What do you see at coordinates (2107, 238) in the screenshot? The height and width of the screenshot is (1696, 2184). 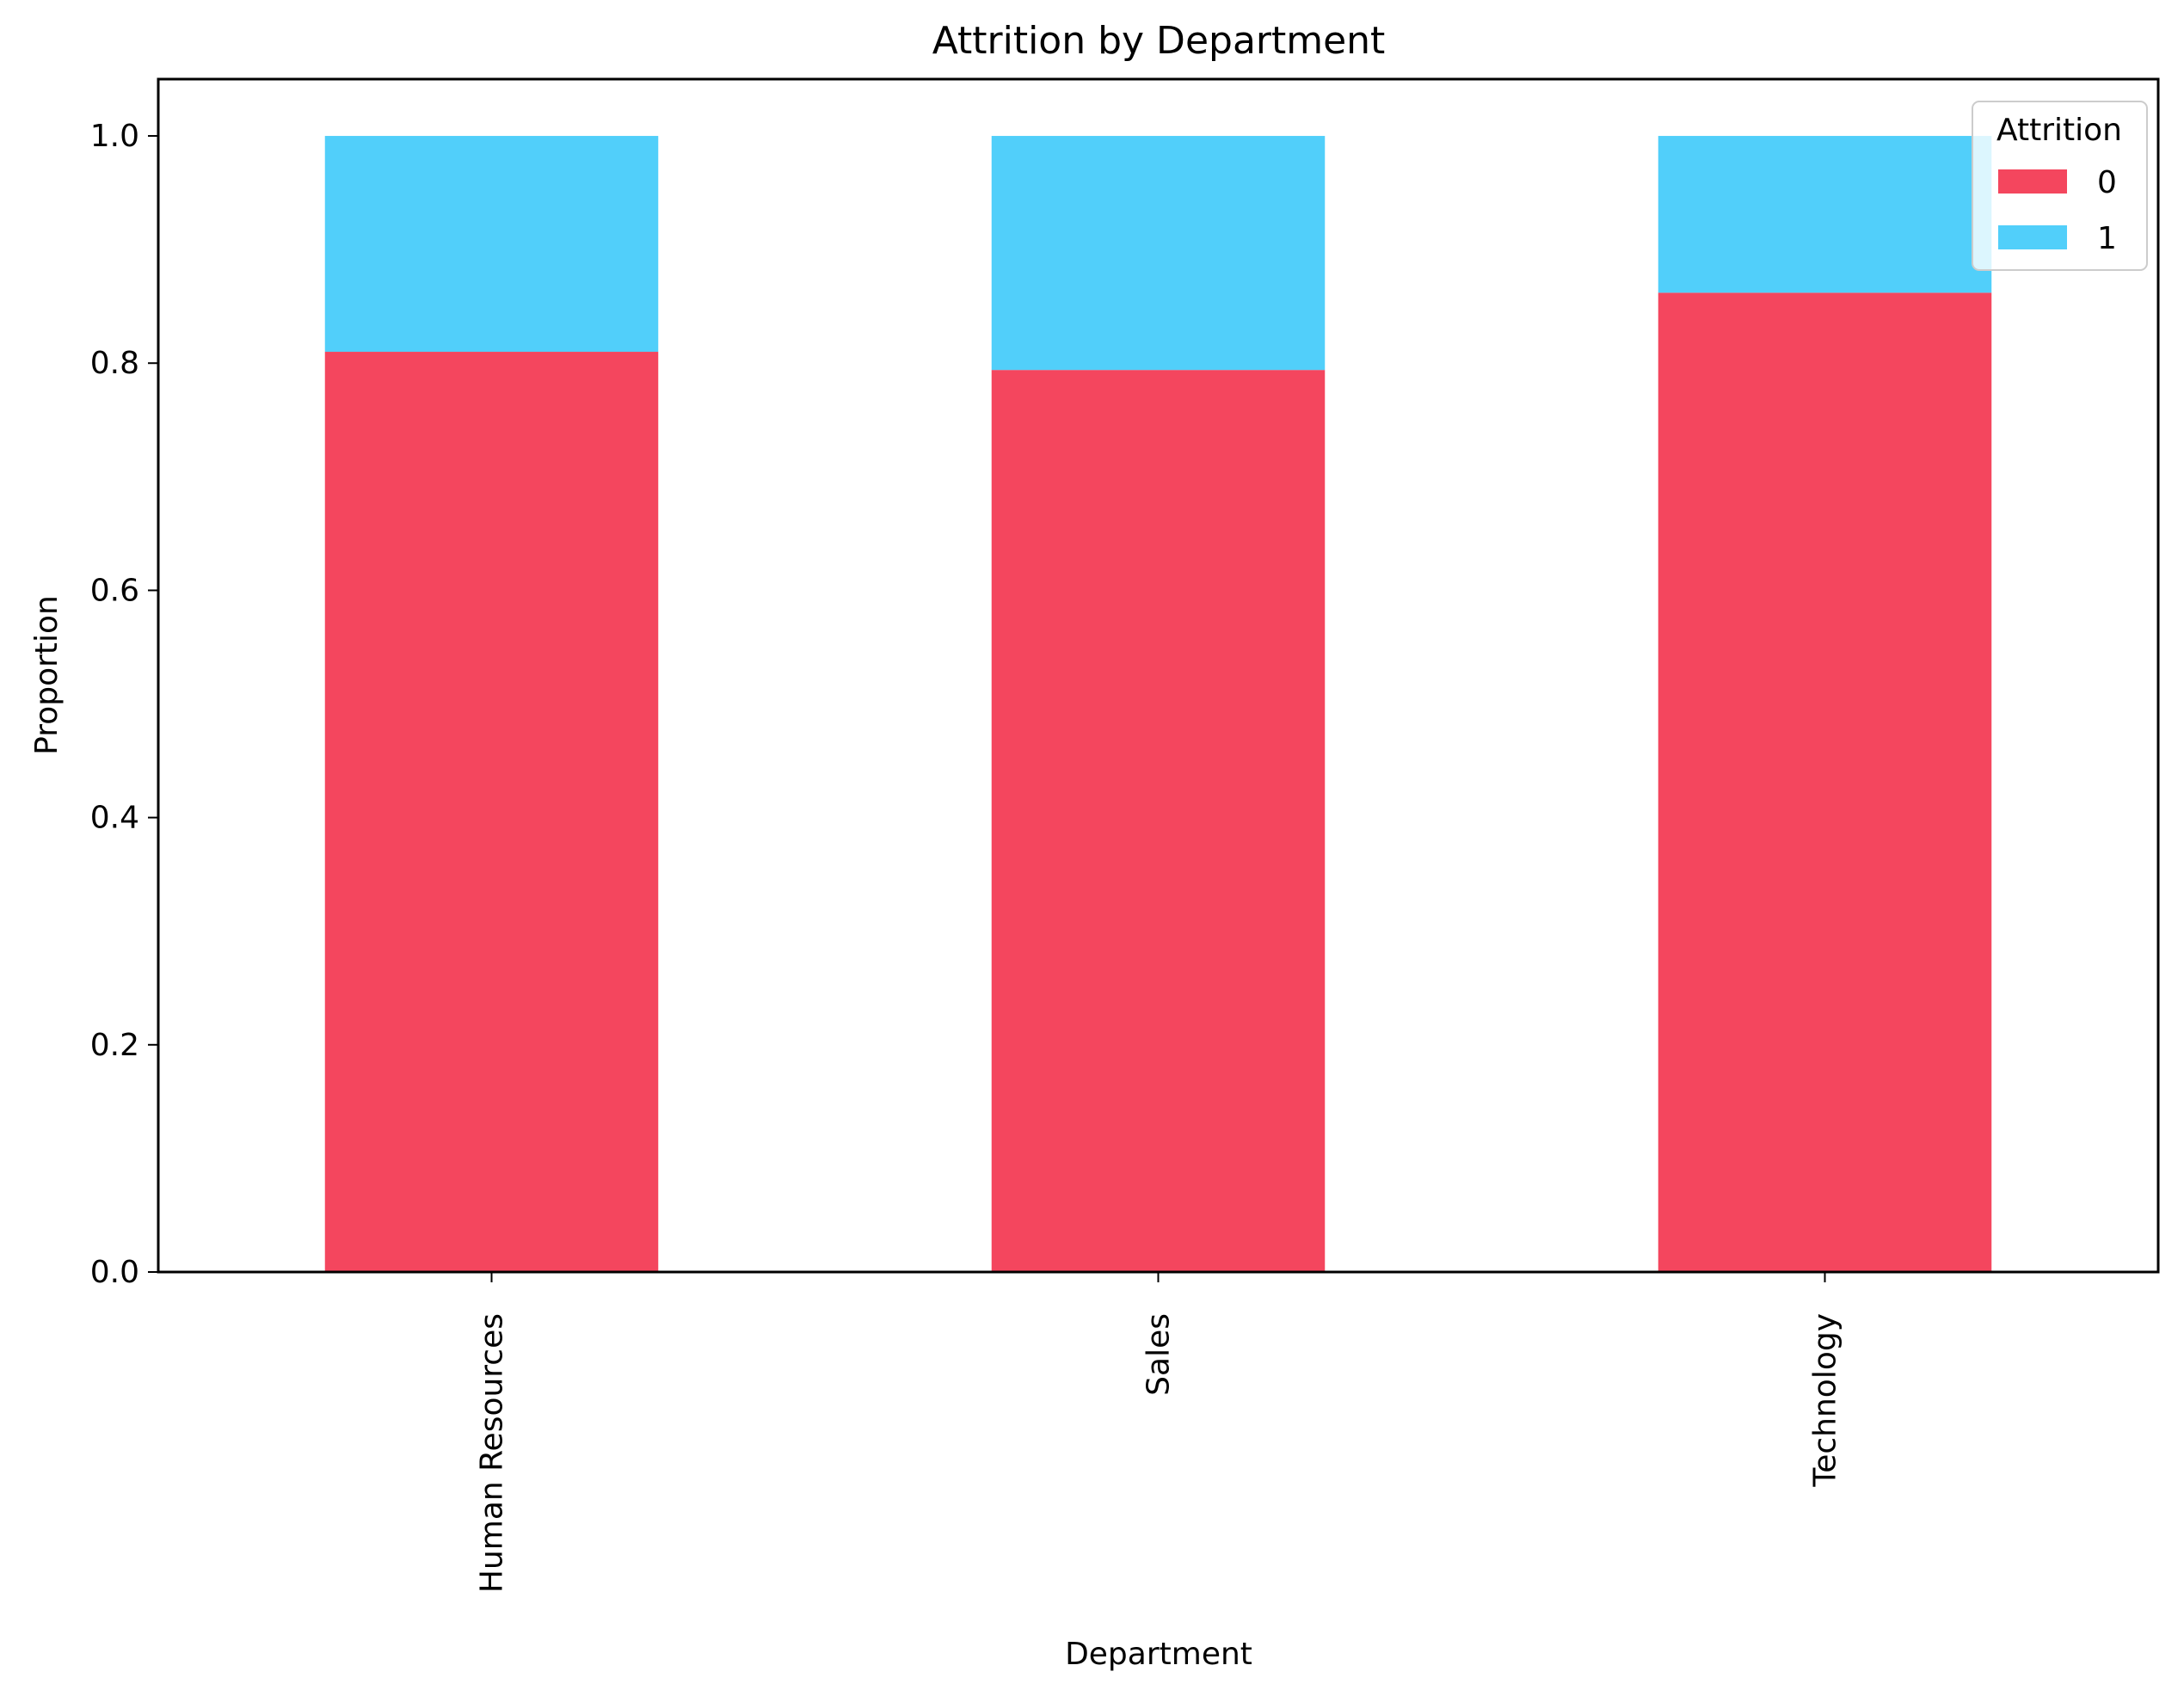 I see `legend-label-1: 1` at bounding box center [2107, 238].